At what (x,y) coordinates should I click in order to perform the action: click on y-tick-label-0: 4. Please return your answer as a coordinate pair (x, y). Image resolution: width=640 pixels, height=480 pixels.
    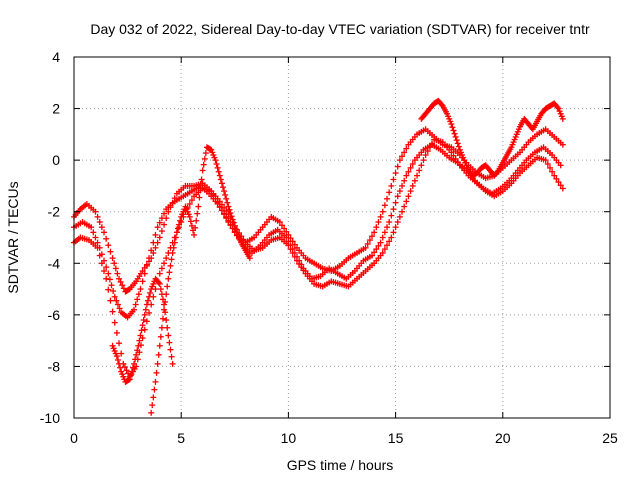
    Looking at the image, I should click on (56, 57).